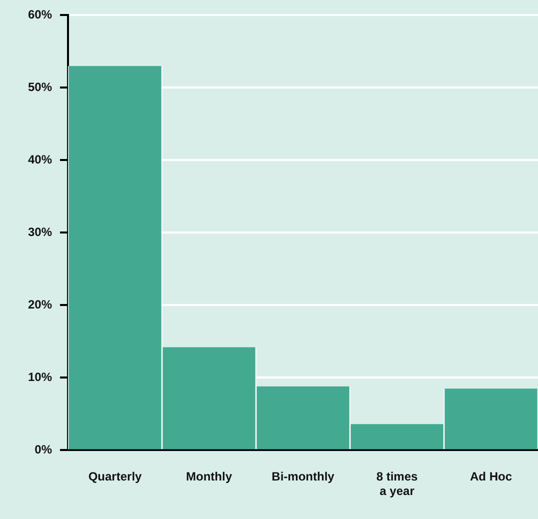  Describe the element at coordinates (43, 449) in the screenshot. I see `y-tick-label: 0%` at that location.